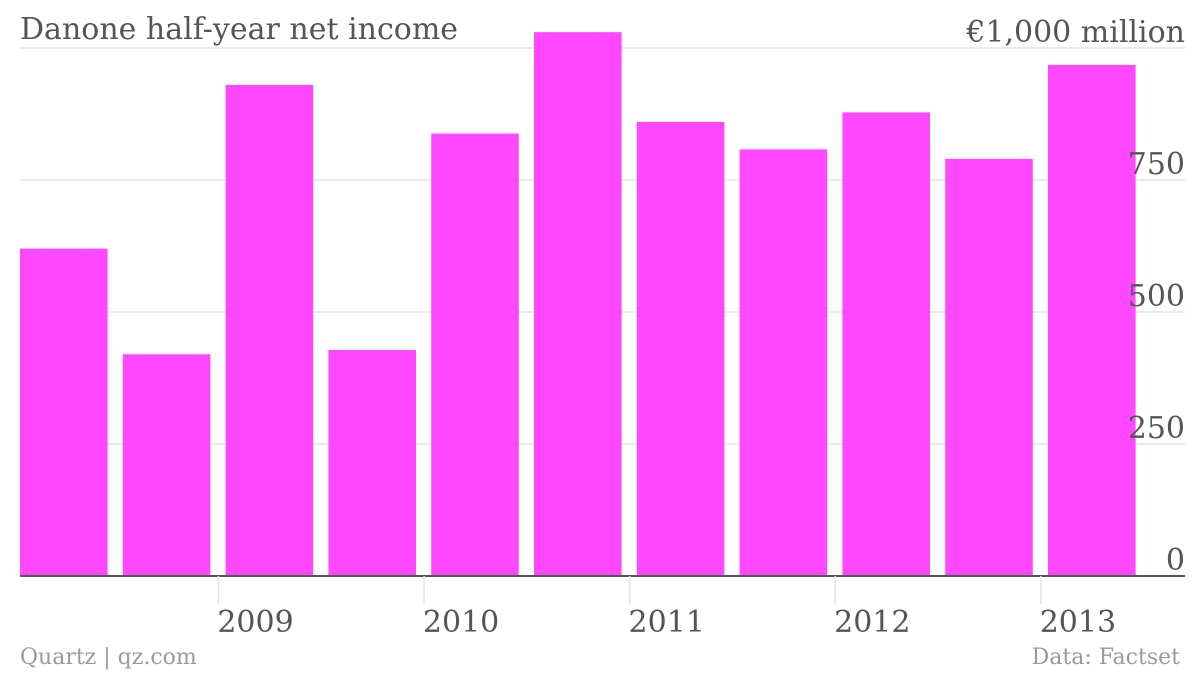 This screenshot has height=676, width=1200. Describe the element at coordinates (667, 622) in the screenshot. I see `x-tick-label: 2011` at that location.